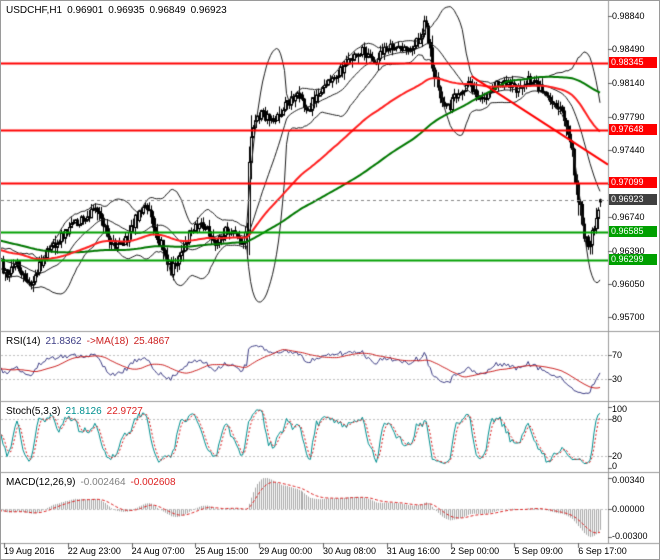 The height and width of the screenshot is (560, 660). Describe the element at coordinates (602, 551) in the screenshot. I see `time-axis-label: 6 Sep 17:00` at that location.